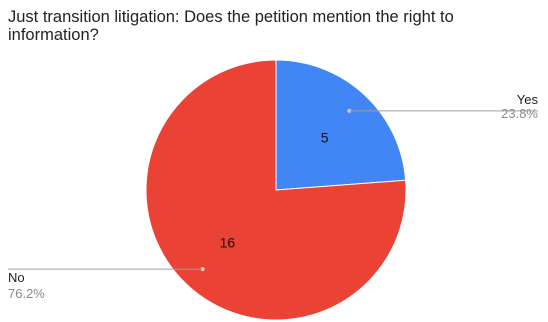 The height and width of the screenshot is (322, 548). What do you see at coordinates (228, 242) in the screenshot?
I see `slice-value-label-no: 16` at bounding box center [228, 242].